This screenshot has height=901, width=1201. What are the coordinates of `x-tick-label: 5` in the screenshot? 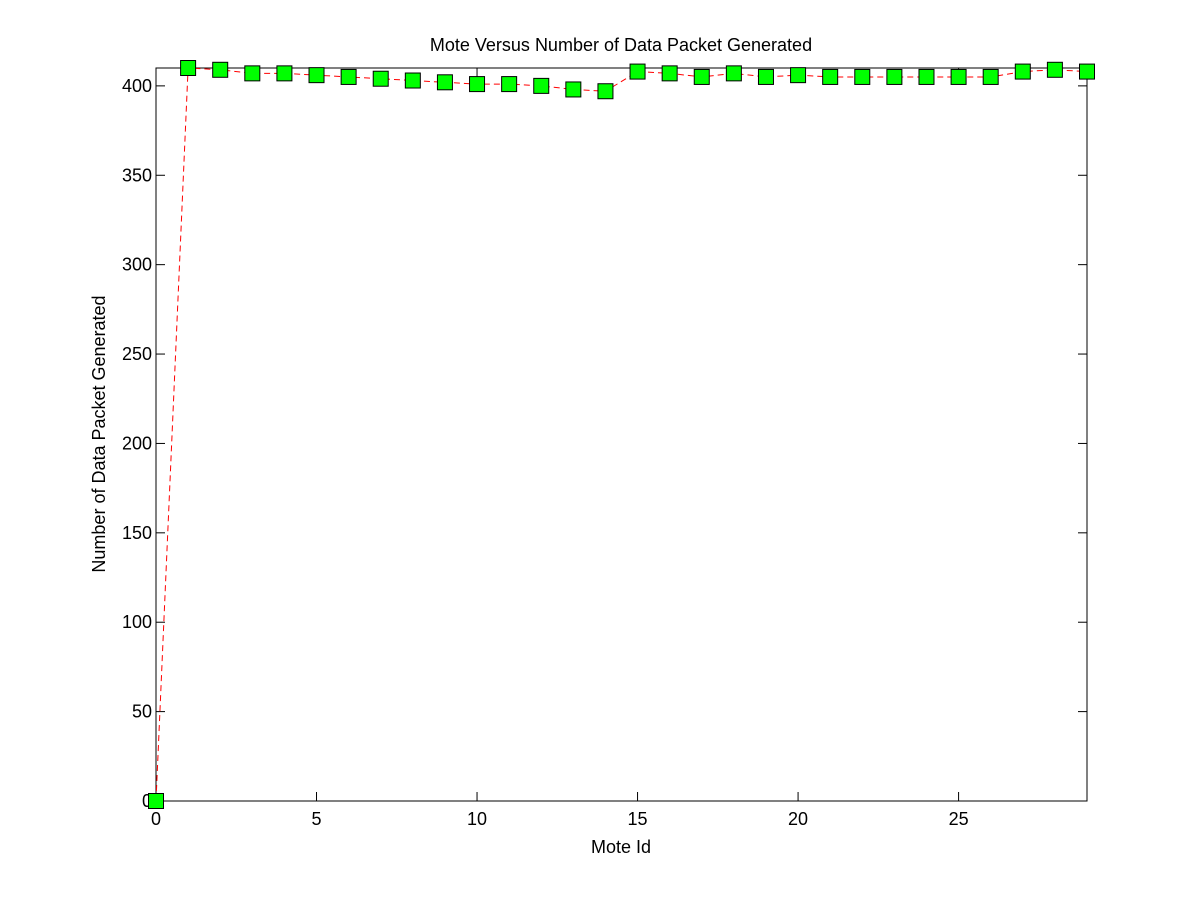 It's located at (317, 819).